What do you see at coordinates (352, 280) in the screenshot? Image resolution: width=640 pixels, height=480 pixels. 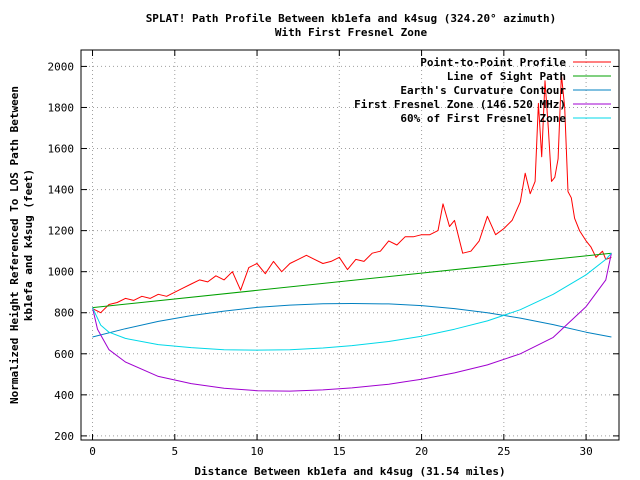 I see `line-of-sight-line` at bounding box center [352, 280].